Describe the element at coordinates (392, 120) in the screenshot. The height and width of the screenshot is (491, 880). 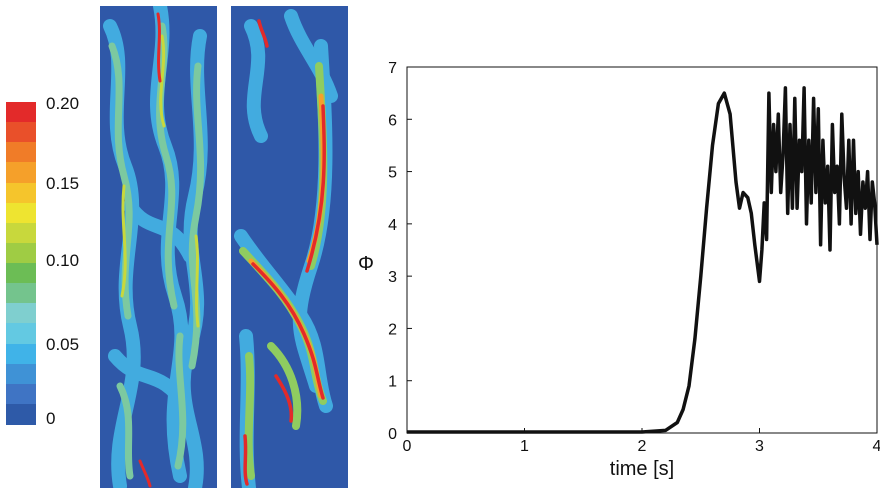
I see `y-tick-label: 6` at that location.